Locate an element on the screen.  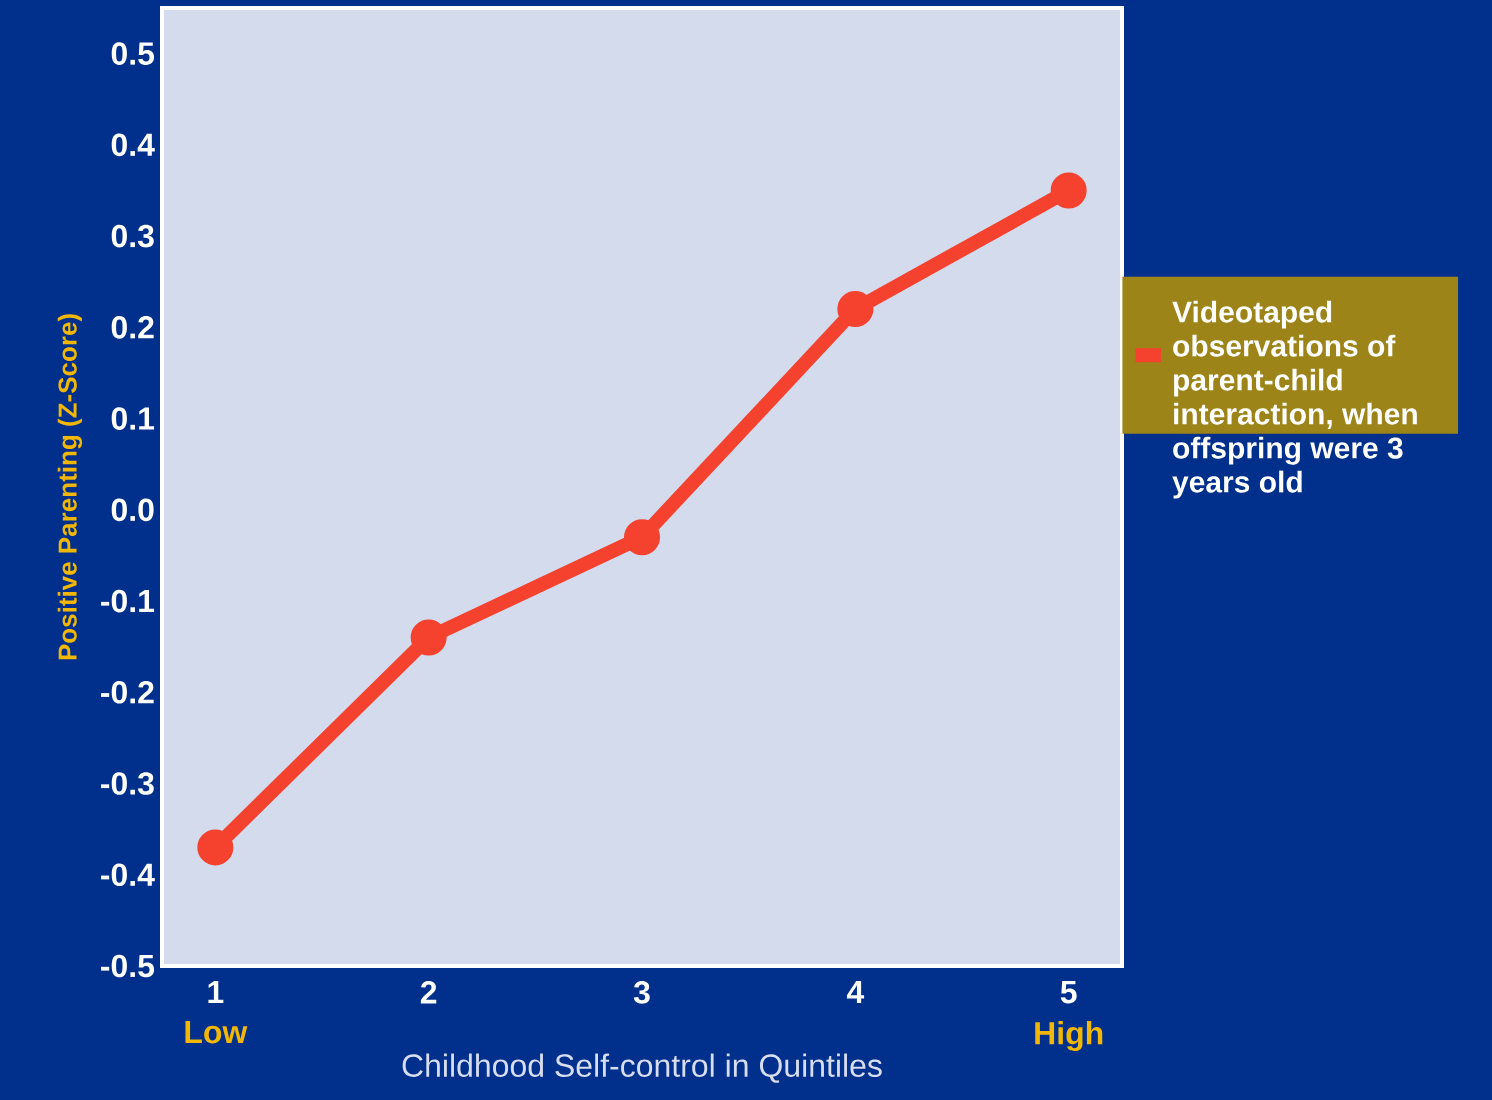
y-tick-label: 0.3 is located at coordinates (132, 236).